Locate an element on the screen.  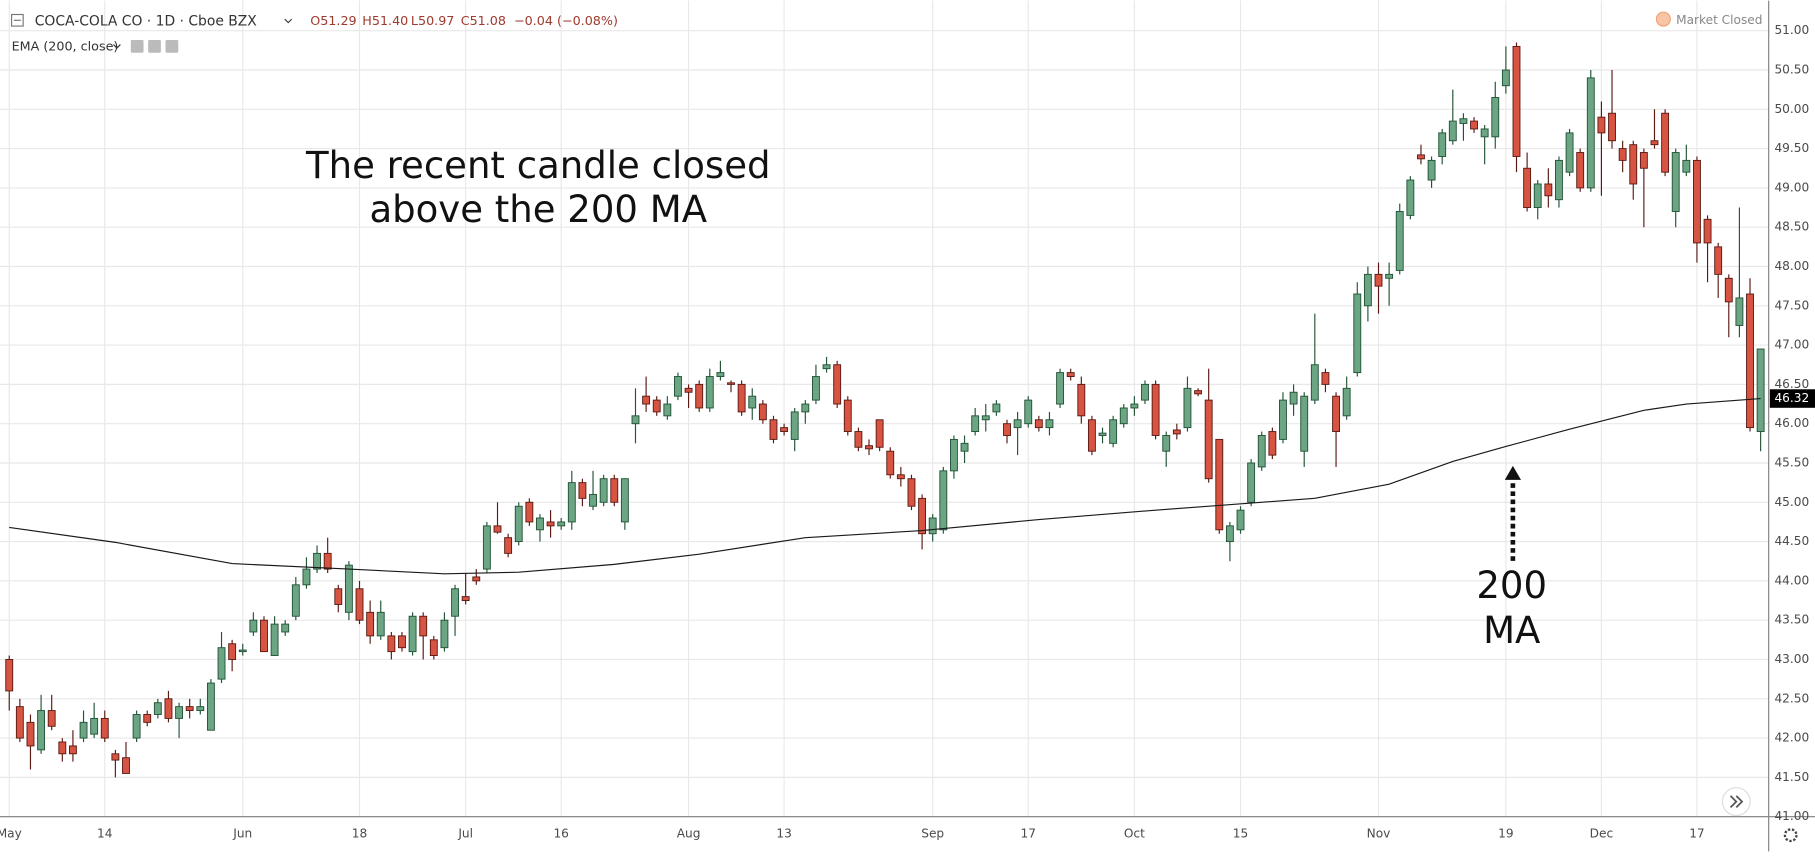
symbol-dropdown is located at coordinates (288, 21).